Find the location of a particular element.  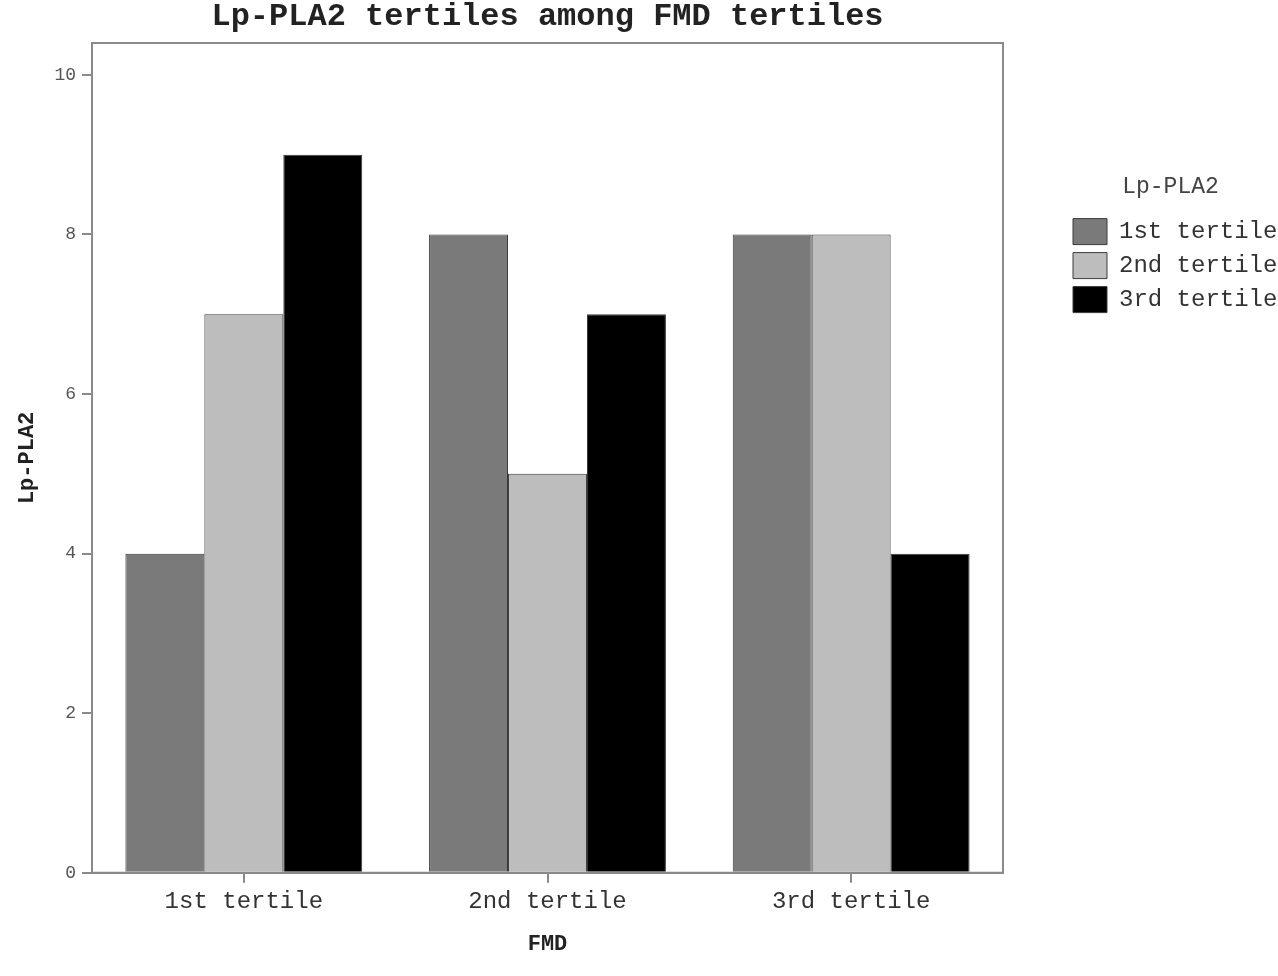

y-tick-label: 2 is located at coordinates (70, 712).